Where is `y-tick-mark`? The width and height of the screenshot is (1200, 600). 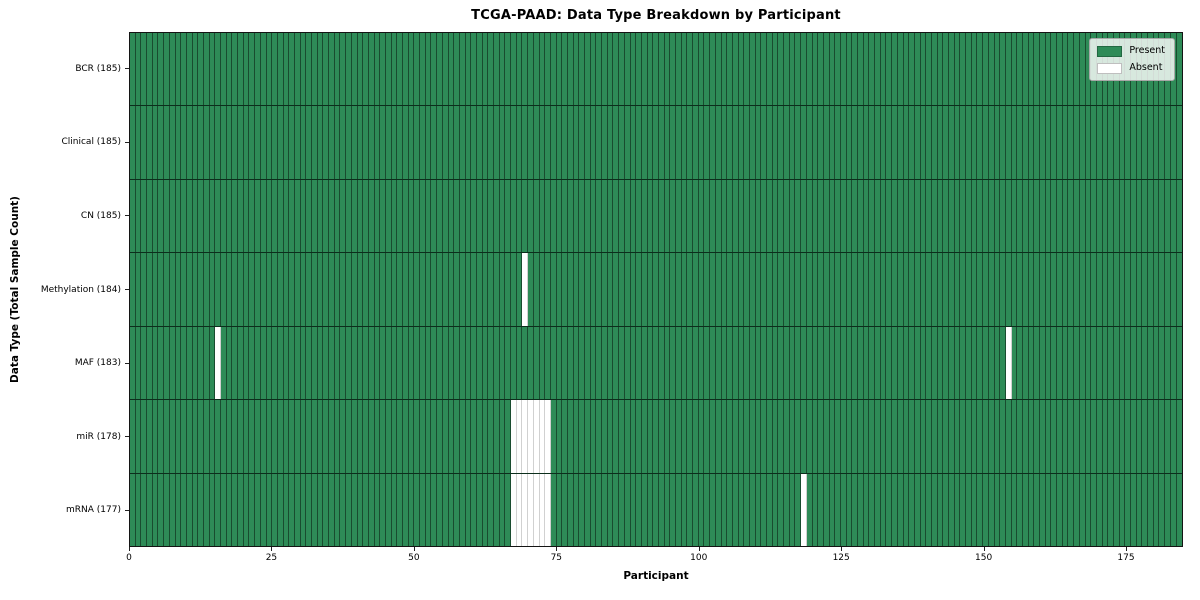
y-tick-mark is located at coordinates (127, 437).